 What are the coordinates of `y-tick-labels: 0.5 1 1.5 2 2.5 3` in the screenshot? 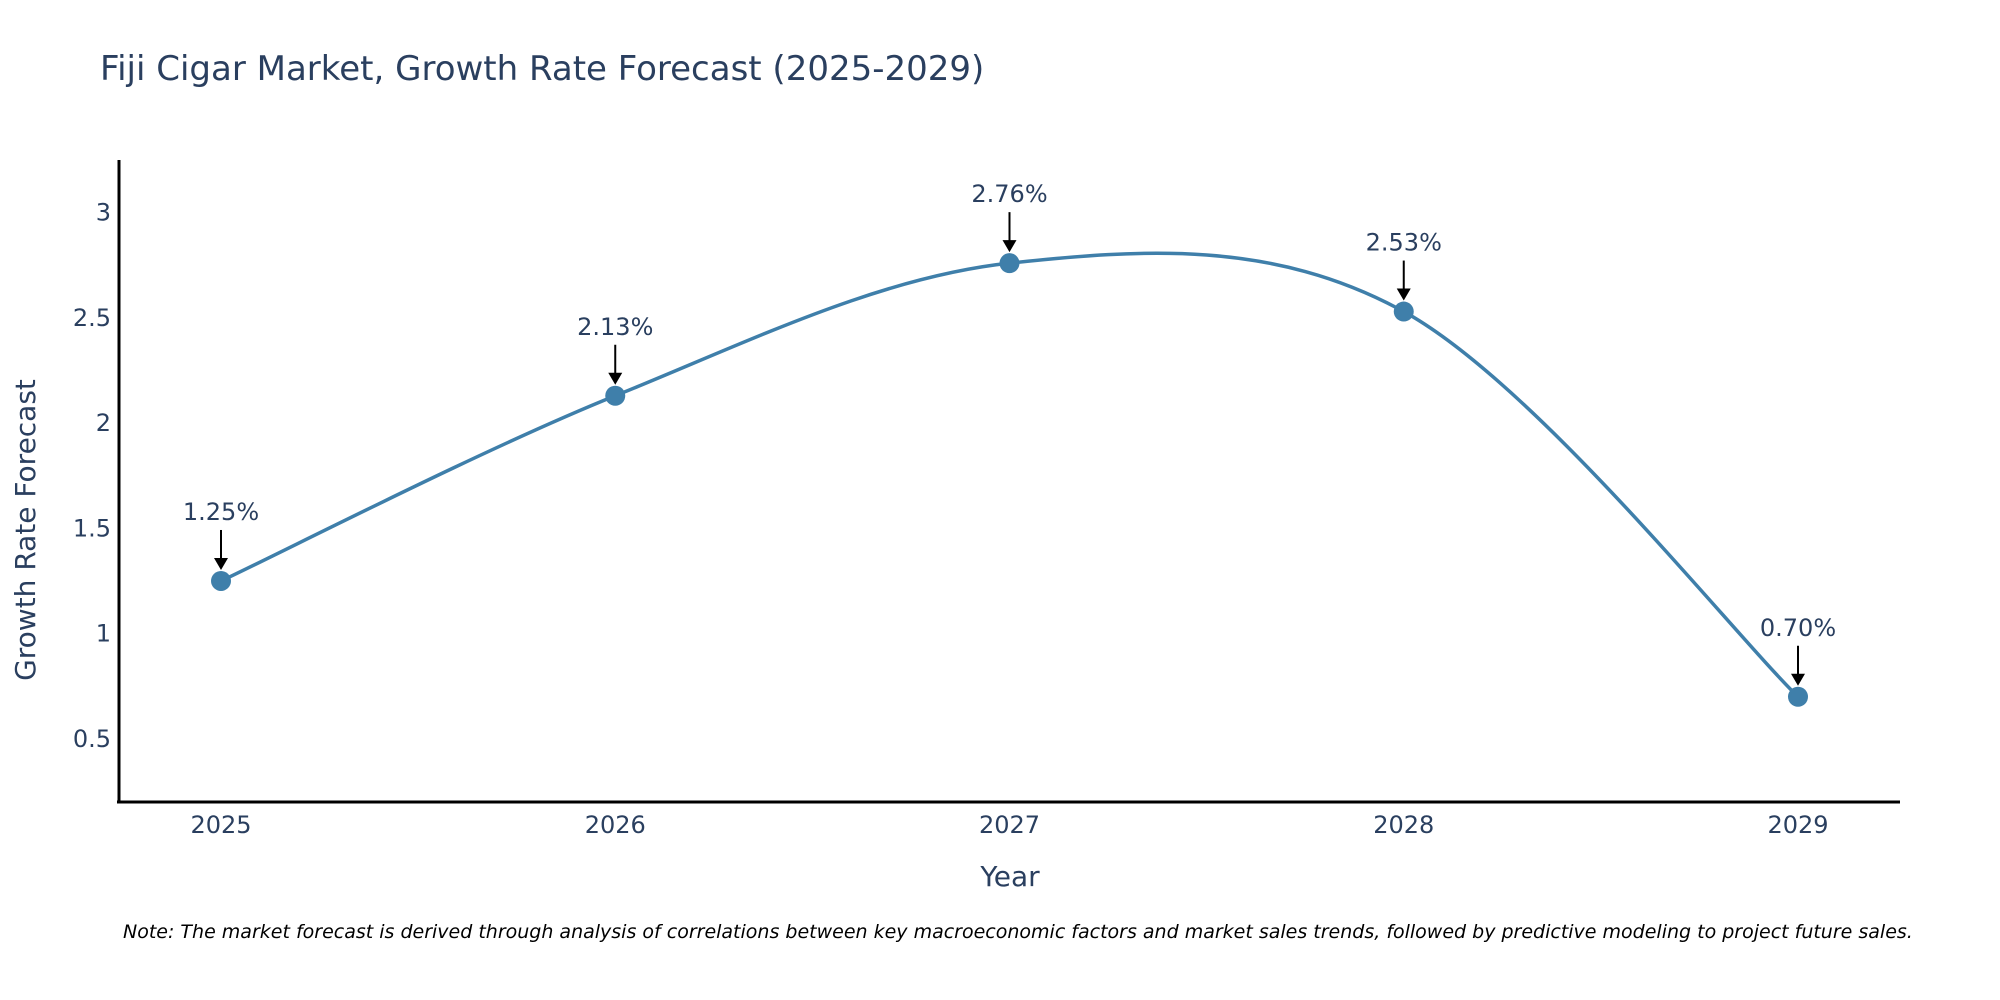 It's located at (92, 476).